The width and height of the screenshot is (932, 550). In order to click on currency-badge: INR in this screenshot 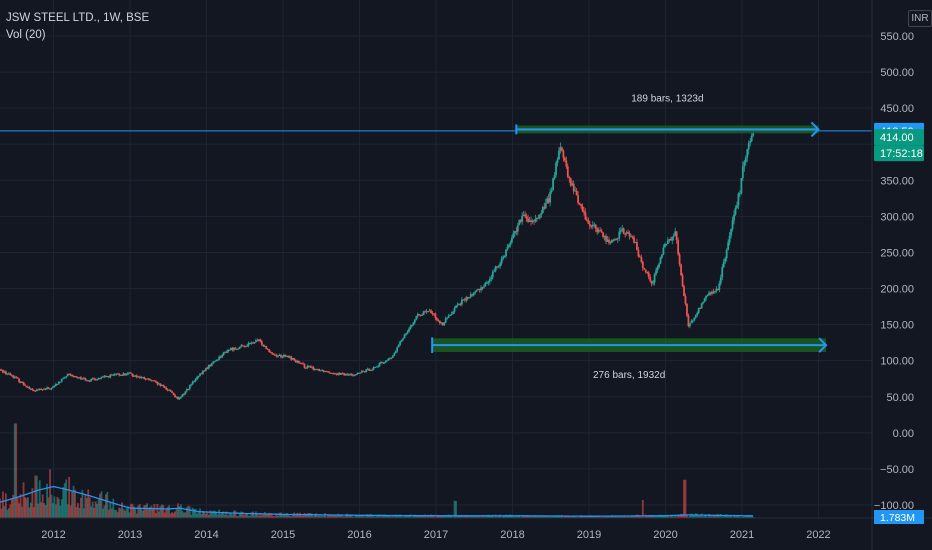, I will do `click(920, 18)`.